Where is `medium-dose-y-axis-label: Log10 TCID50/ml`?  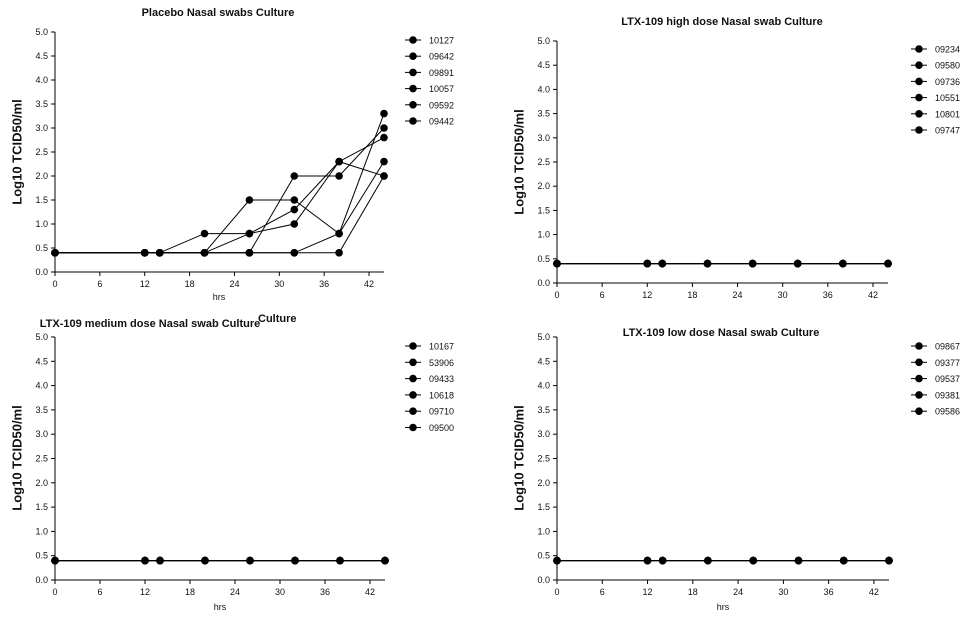 medium-dose-y-axis-label: Log10 TCID50/ml is located at coordinates (16, 457).